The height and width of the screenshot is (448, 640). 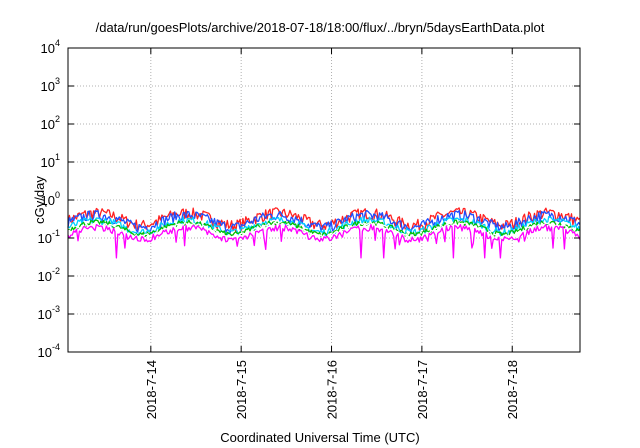 What do you see at coordinates (422, 389) in the screenshot?
I see `x-tick-label: 2018-7-17` at bounding box center [422, 389].